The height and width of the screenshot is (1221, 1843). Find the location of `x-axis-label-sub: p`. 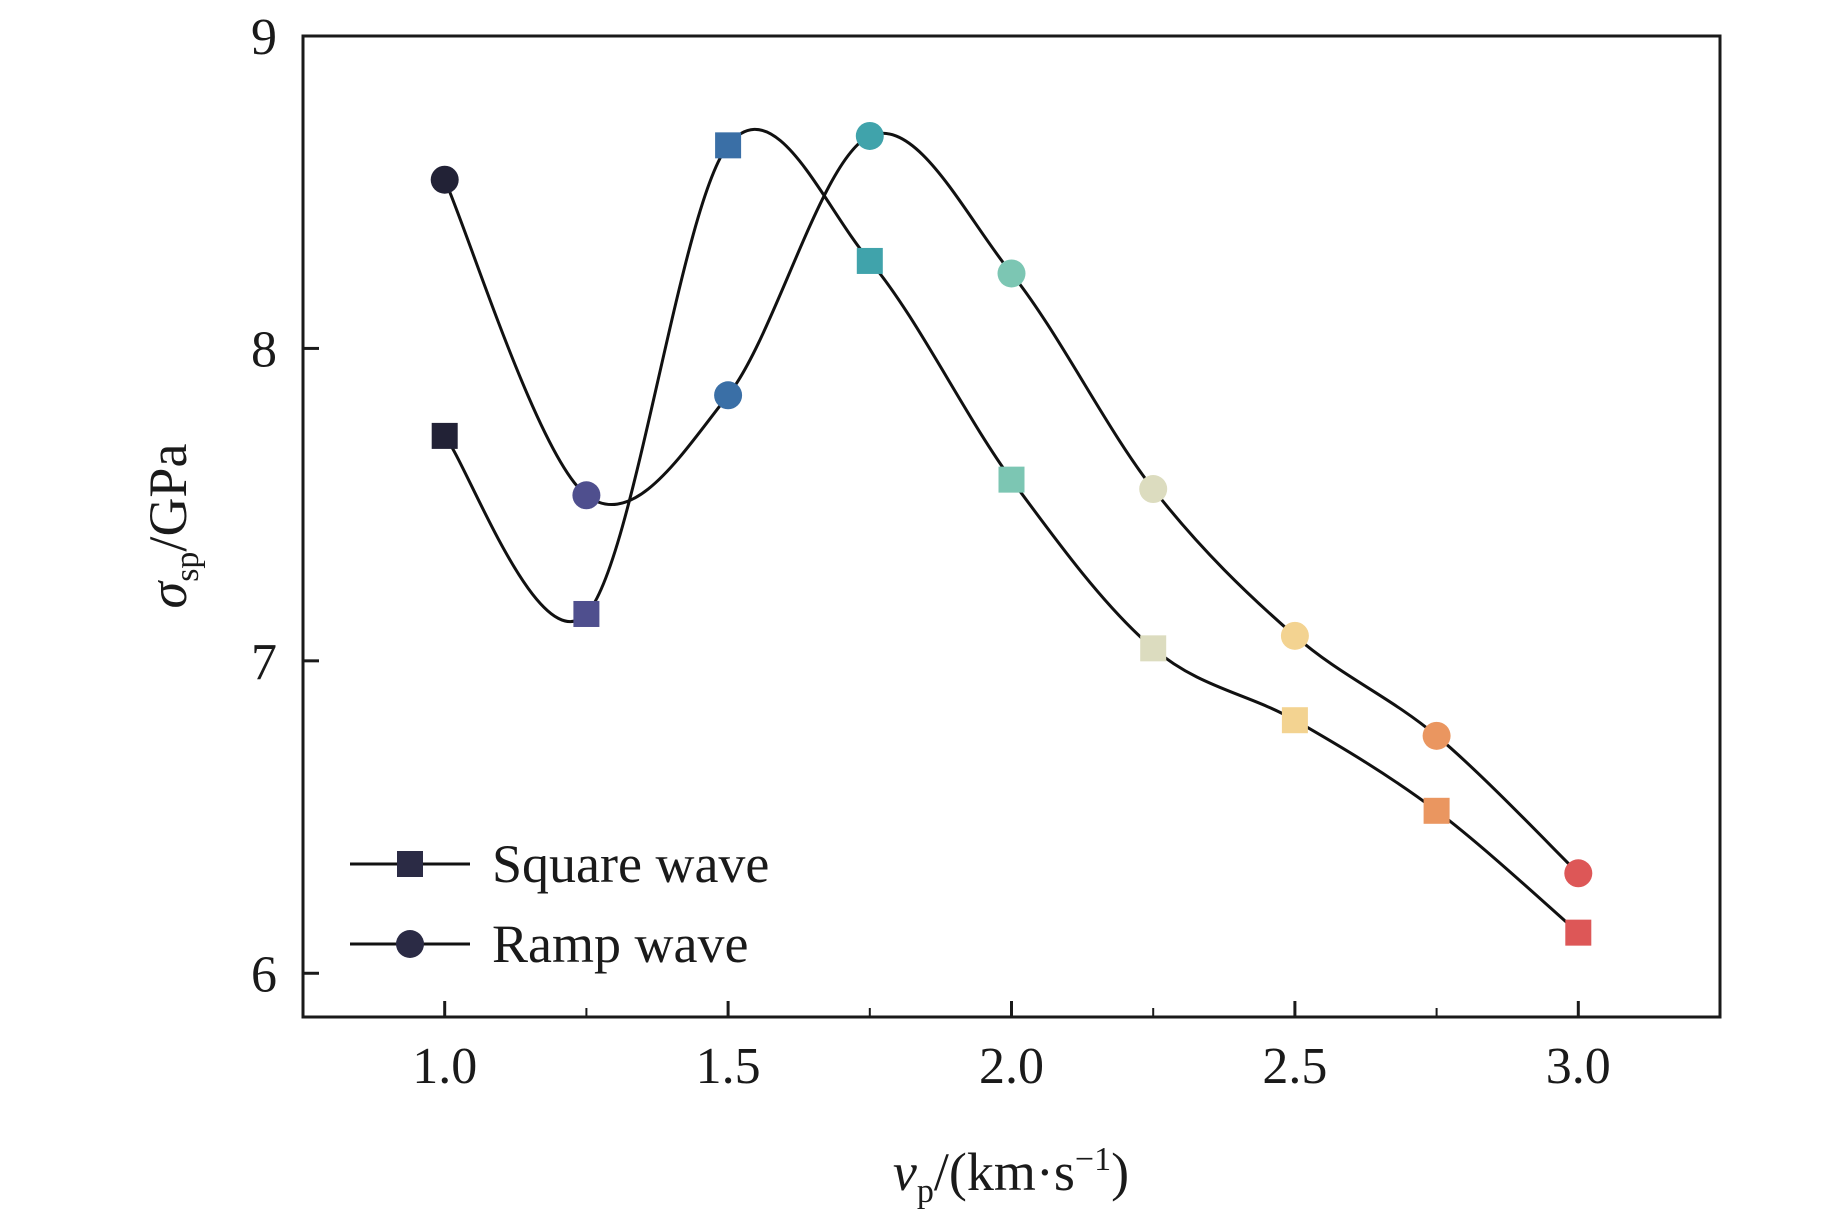

x-axis-label-sub: p is located at coordinates (925, 1191).